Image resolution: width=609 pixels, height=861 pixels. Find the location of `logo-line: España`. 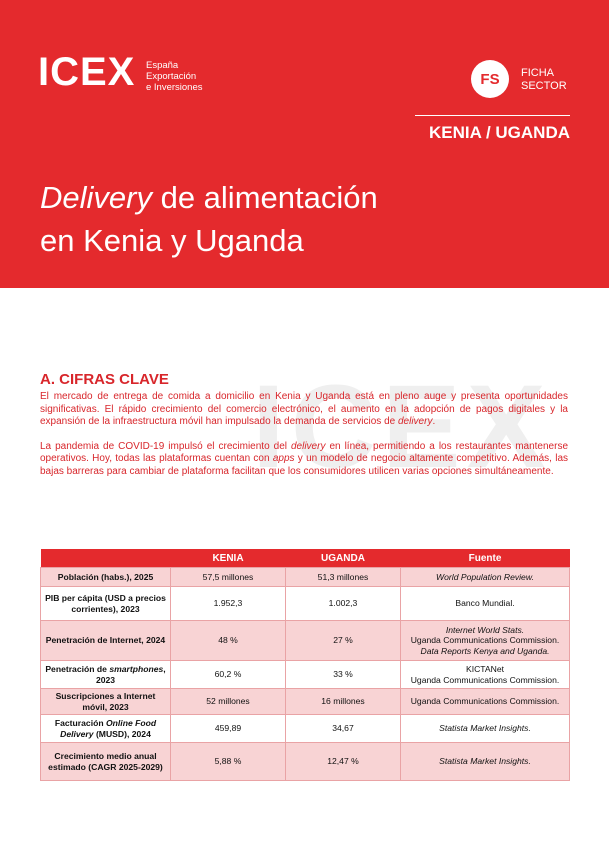

logo-line: España is located at coordinates (162, 65).